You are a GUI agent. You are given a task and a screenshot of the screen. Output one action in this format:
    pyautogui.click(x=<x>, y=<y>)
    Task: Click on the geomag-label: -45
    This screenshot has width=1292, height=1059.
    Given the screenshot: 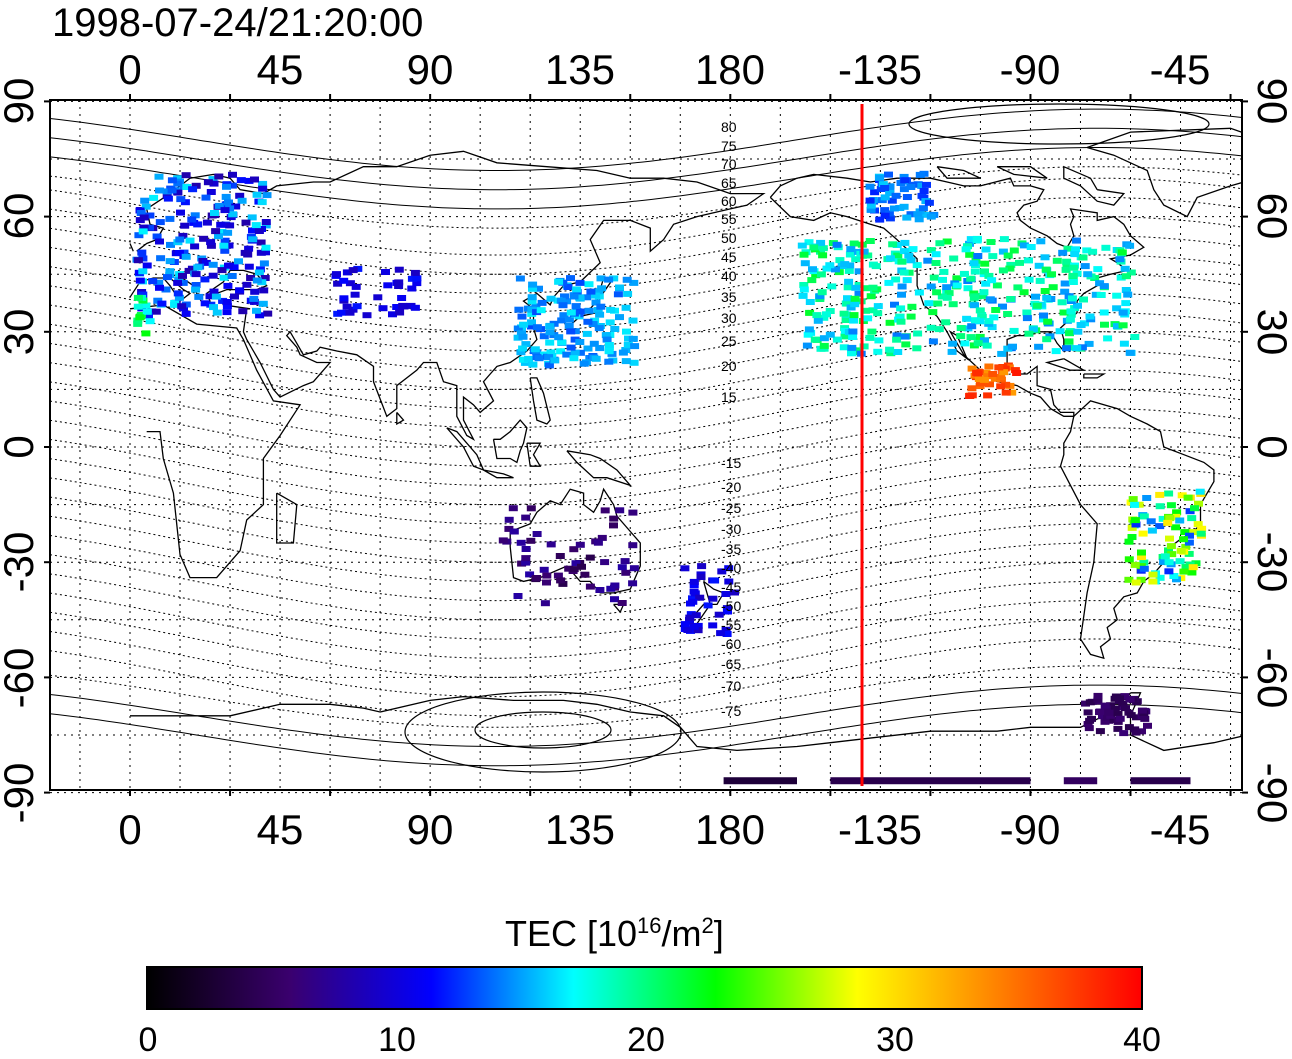 What is the action you would take?
    pyautogui.click(x=731, y=587)
    